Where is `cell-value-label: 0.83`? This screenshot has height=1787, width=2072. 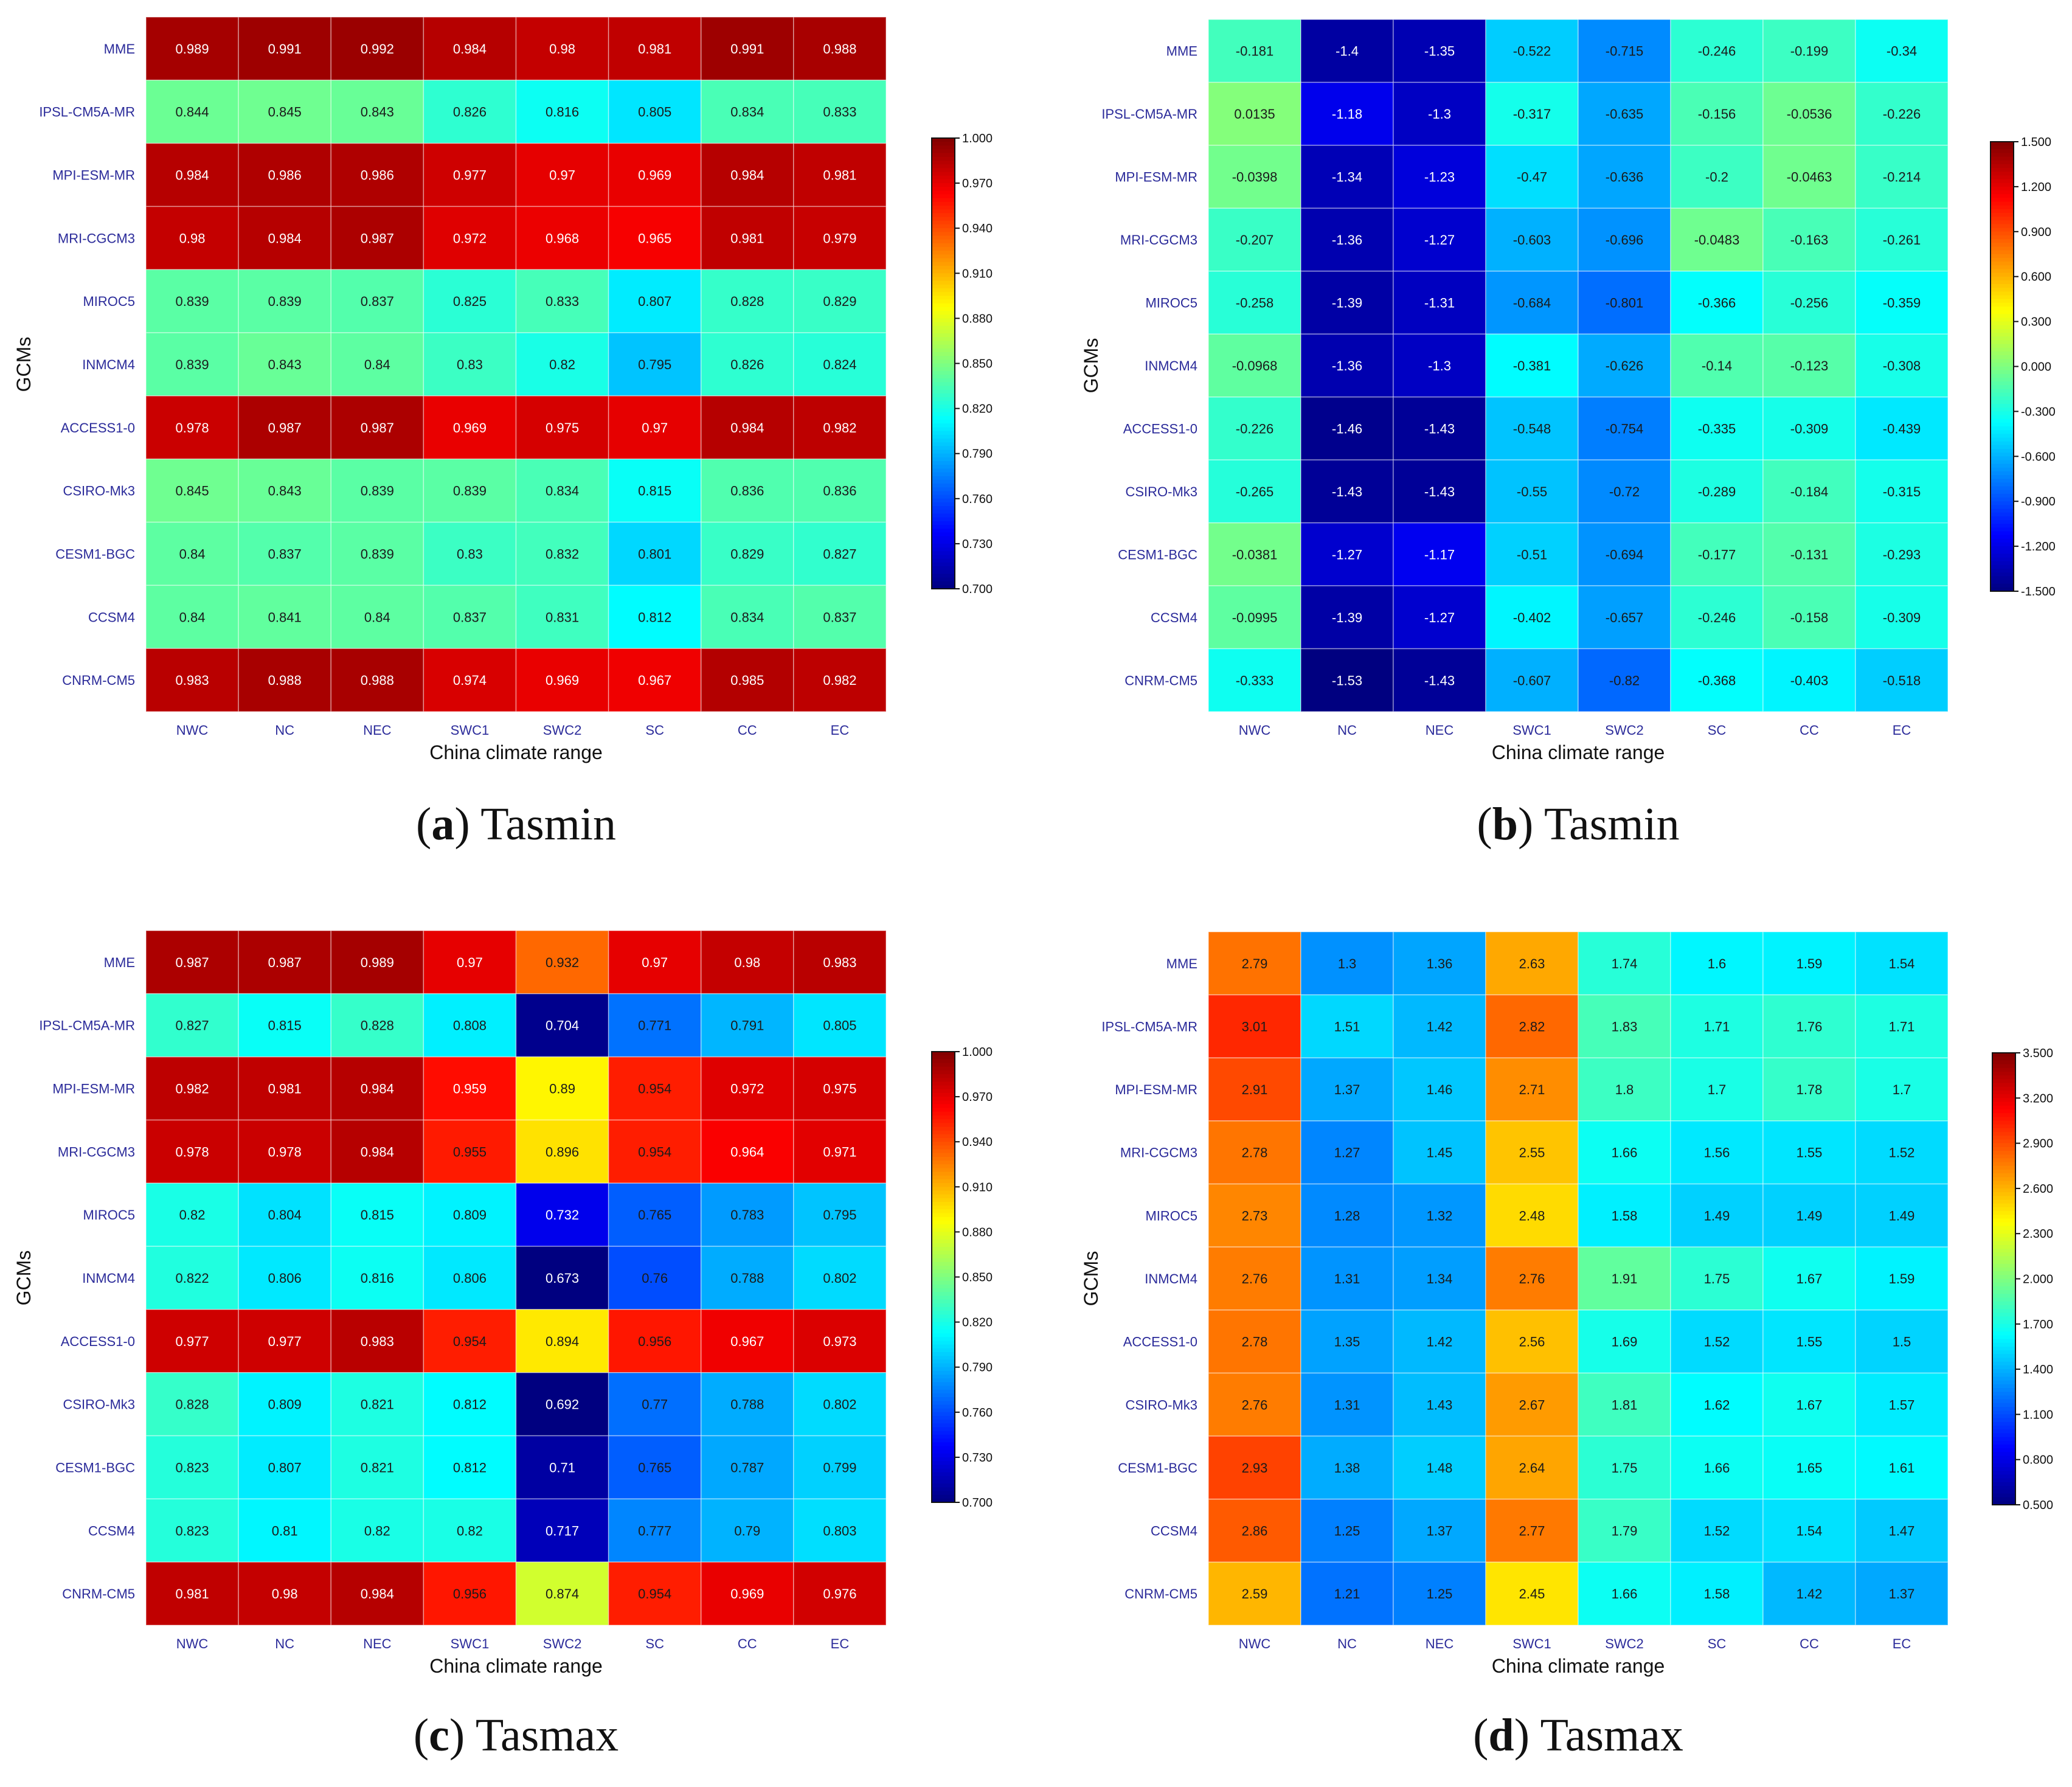
cell-value-label: 0.83 is located at coordinates (470, 553).